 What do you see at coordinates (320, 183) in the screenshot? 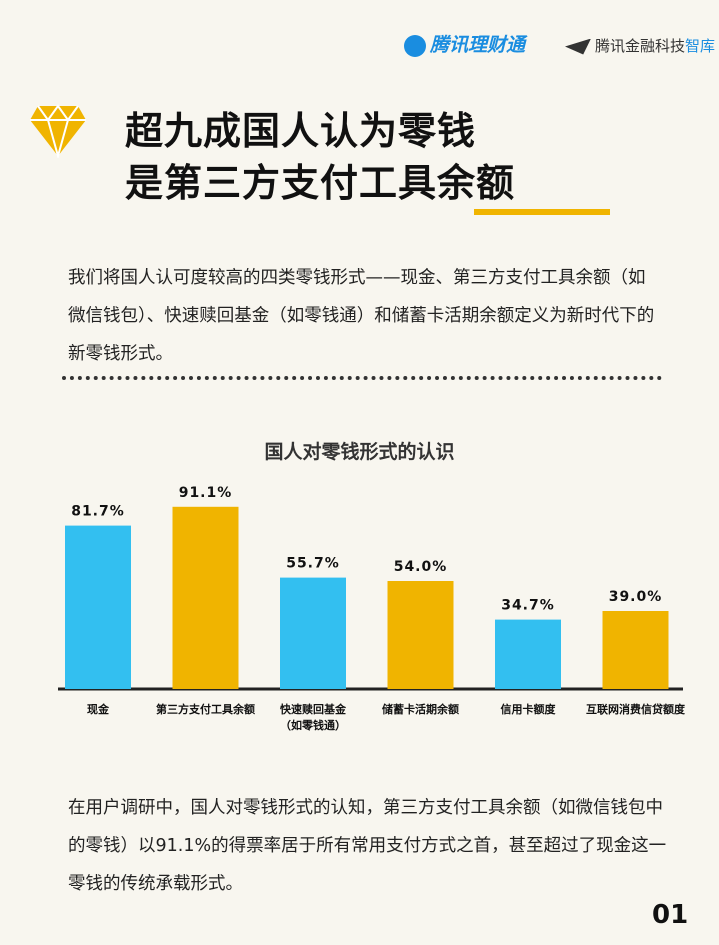
I see `title-line: 是第三方支付工具余额` at bounding box center [320, 183].